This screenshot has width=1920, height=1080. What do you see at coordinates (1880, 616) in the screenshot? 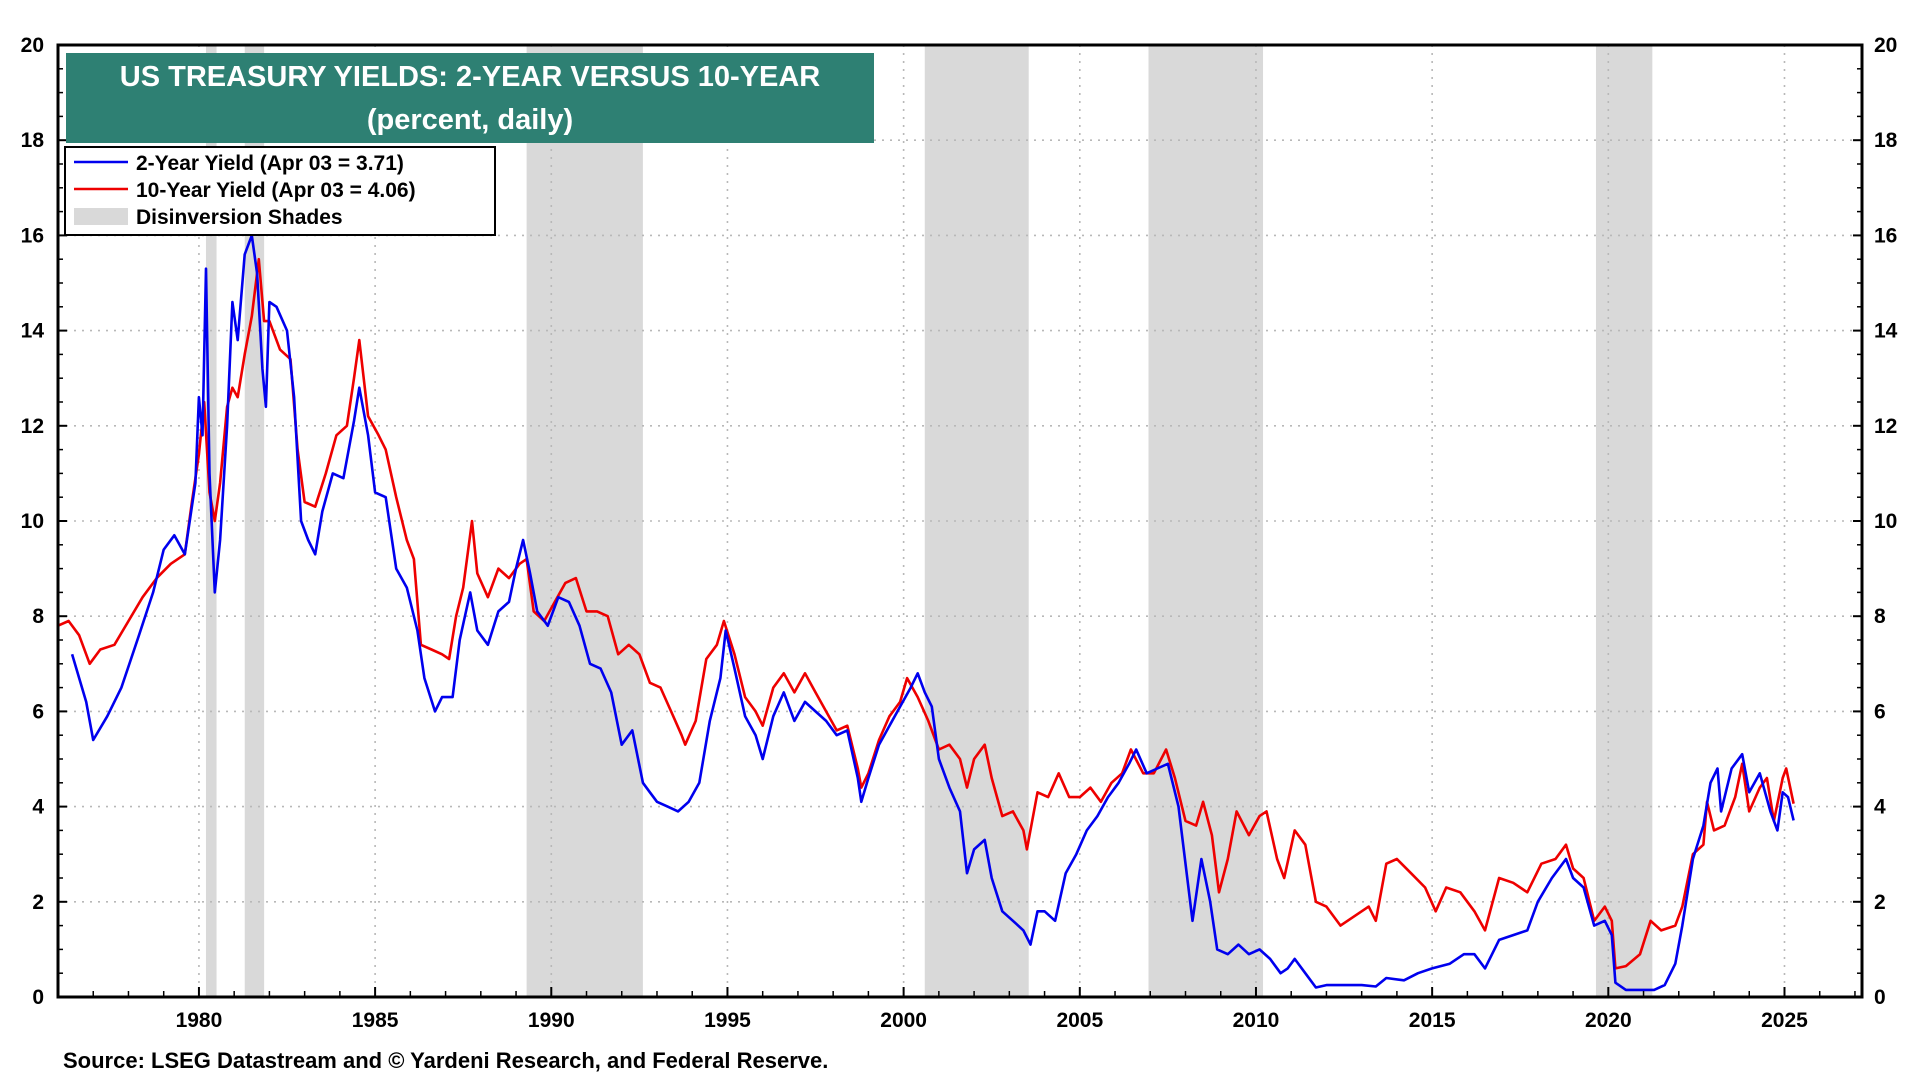
I see `y-tick-label-right-8: 8` at bounding box center [1880, 616].